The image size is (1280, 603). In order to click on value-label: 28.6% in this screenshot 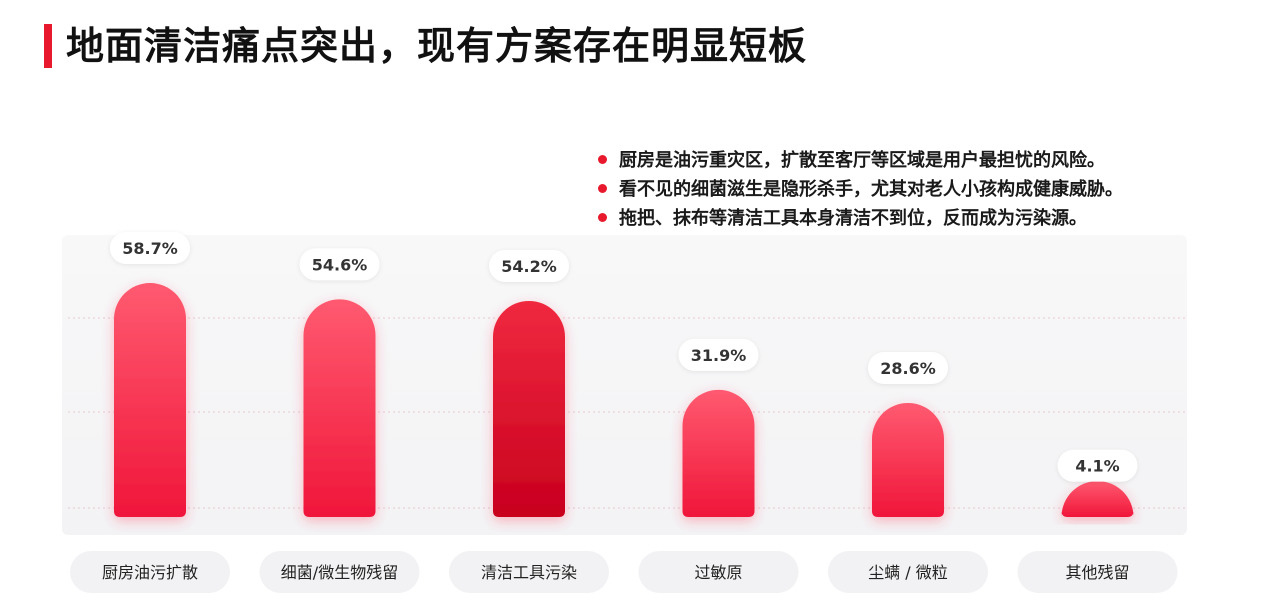, I will do `click(908, 368)`.